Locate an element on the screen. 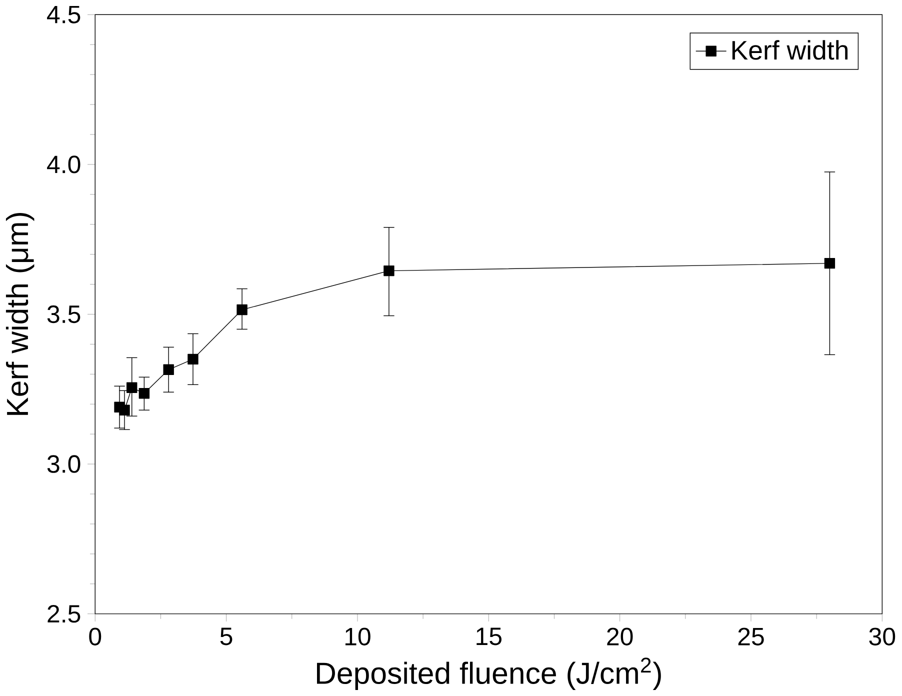 The width and height of the screenshot is (902, 696). y-tick-label: 4.0 is located at coordinates (63, 165).